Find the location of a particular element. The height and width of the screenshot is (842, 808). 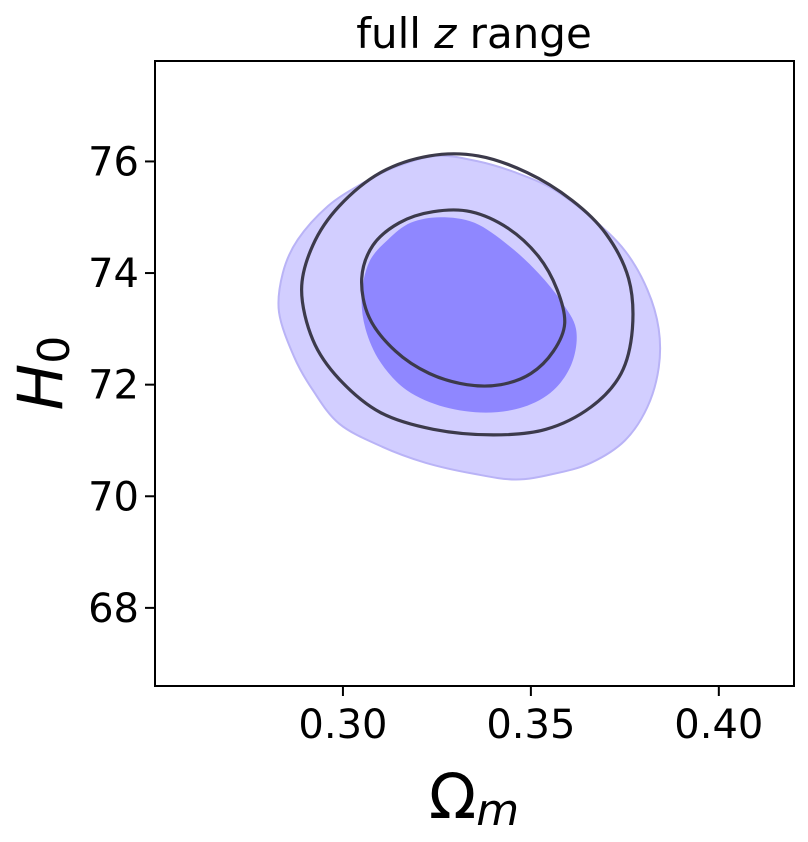

y-axis-ticks: 68 70 72 74 76 is located at coordinates (121, 385).